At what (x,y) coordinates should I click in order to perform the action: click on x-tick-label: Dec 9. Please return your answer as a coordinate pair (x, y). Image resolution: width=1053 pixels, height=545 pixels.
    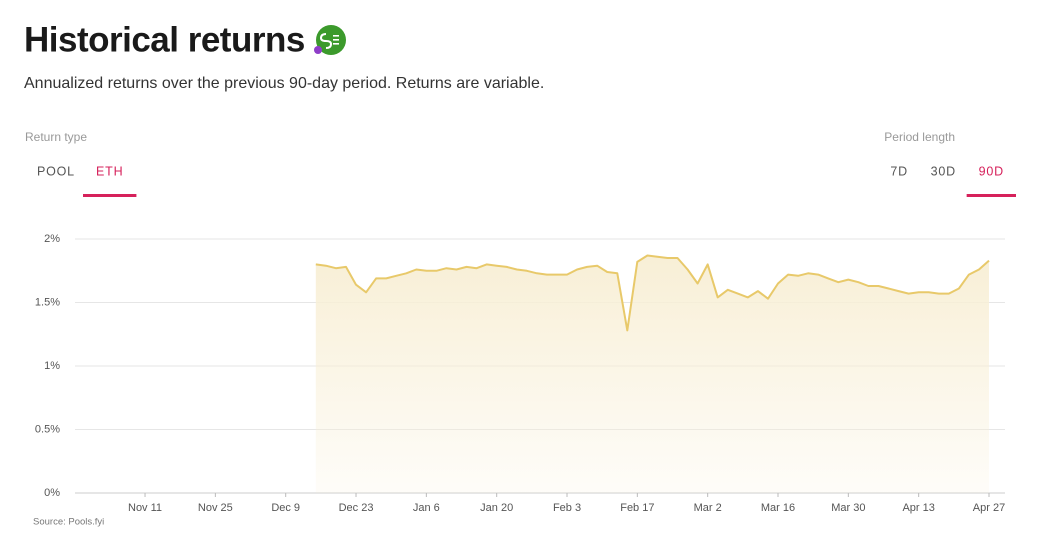
    Looking at the image, I should click on (285, 508).